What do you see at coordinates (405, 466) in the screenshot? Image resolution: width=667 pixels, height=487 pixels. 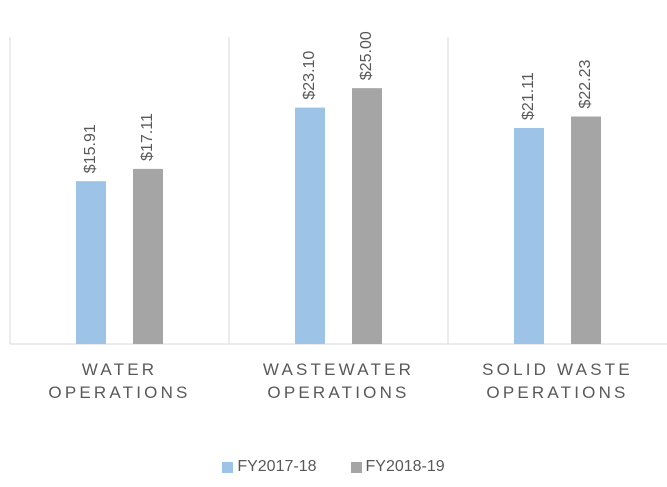 I see `legend-label: FY2018-19` at bounding box center [405, 466].